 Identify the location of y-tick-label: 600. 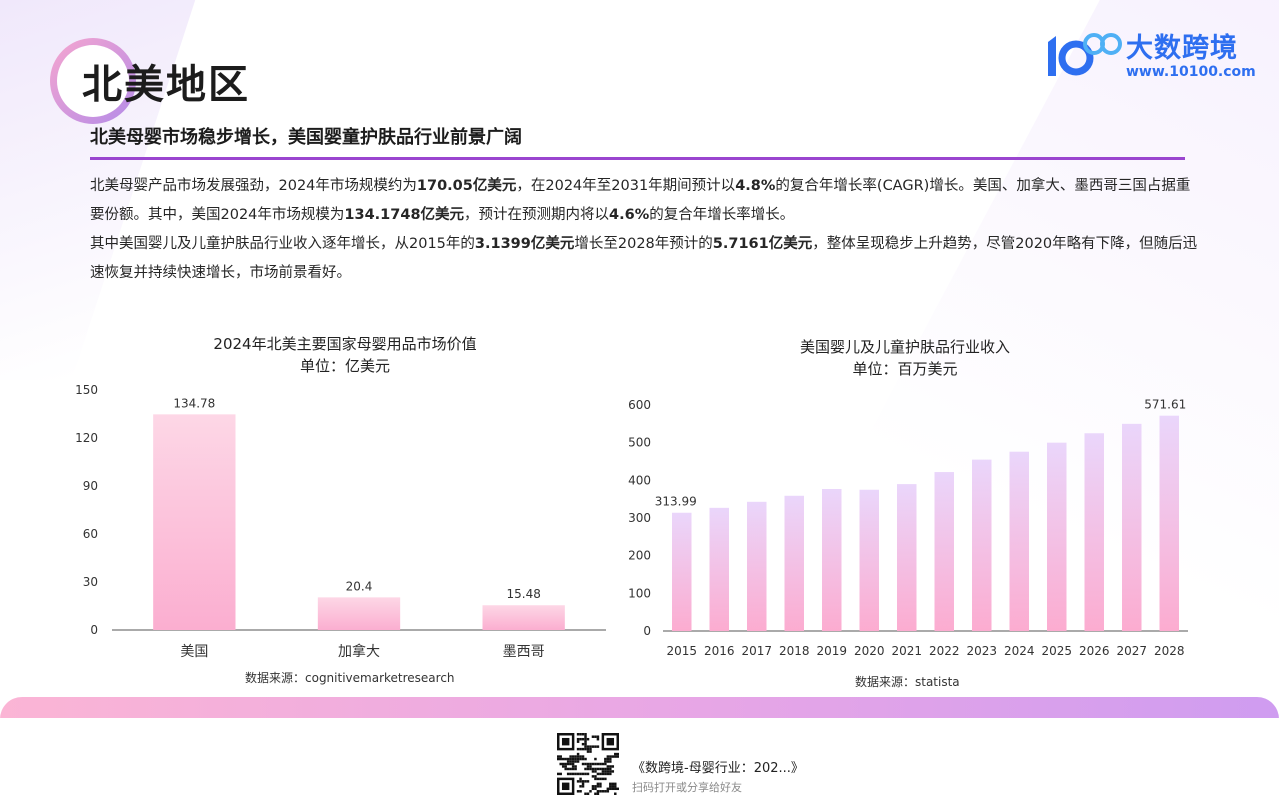
(639, 405).